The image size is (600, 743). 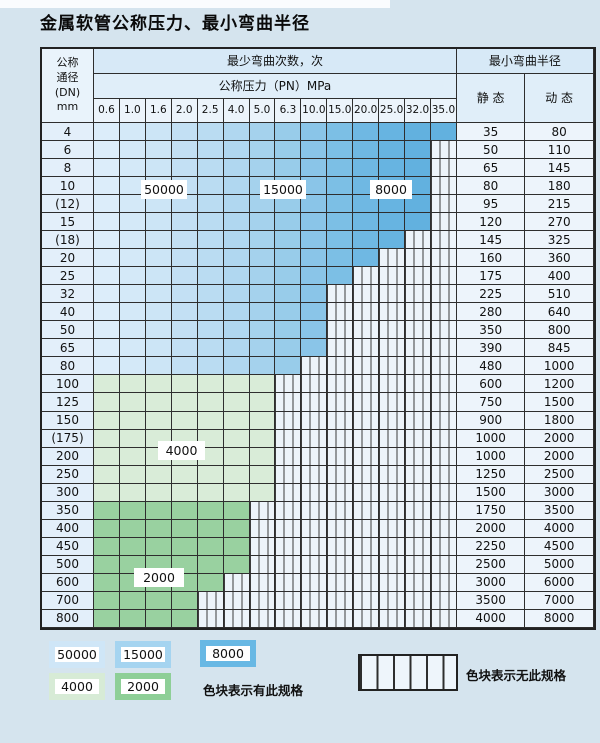 I want to click on dn-cell: 10, so click(x=68, y=186).